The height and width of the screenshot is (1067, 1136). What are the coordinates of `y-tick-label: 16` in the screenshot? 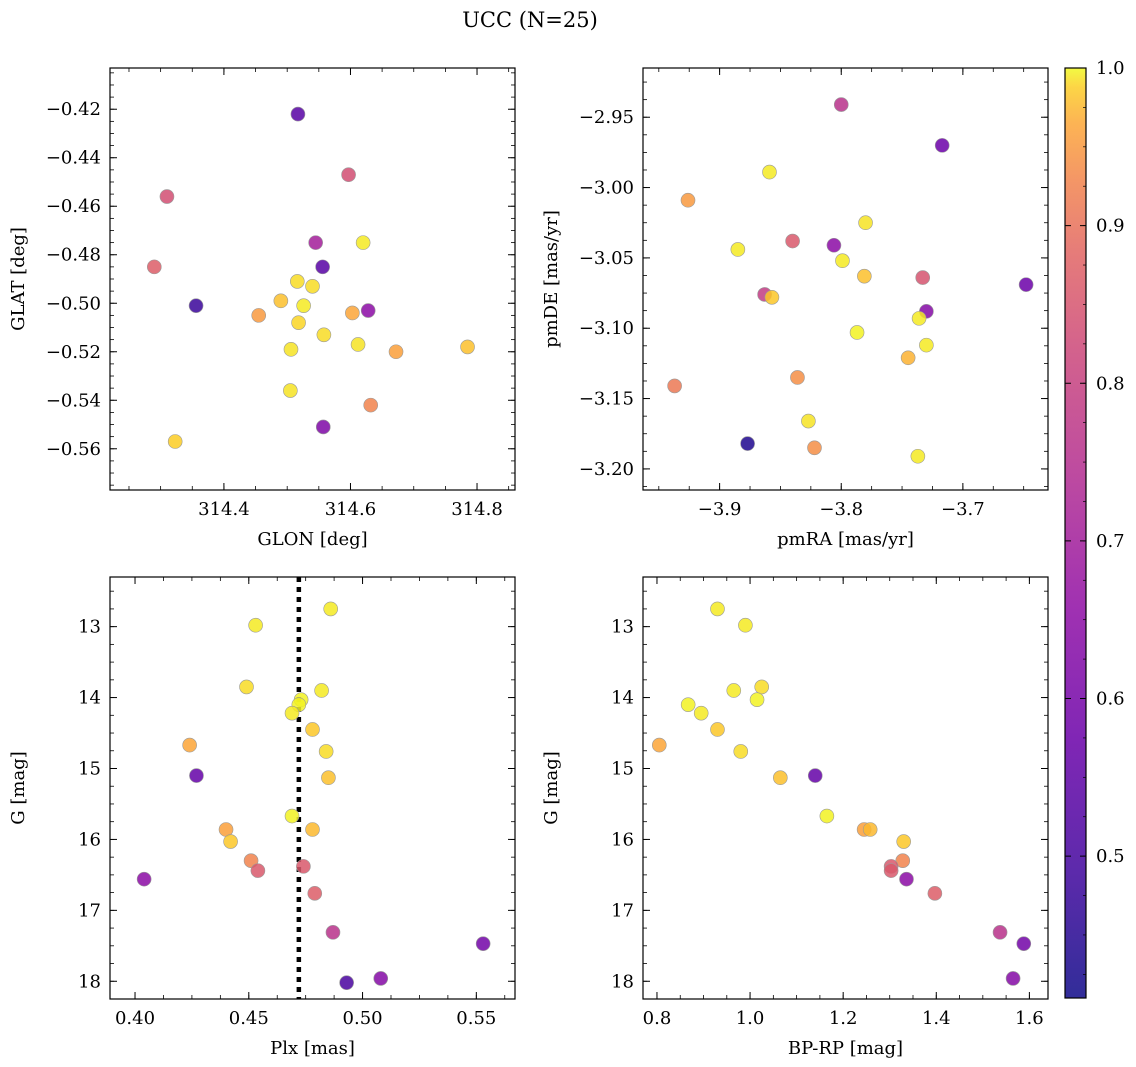 It's located at (89, 839).